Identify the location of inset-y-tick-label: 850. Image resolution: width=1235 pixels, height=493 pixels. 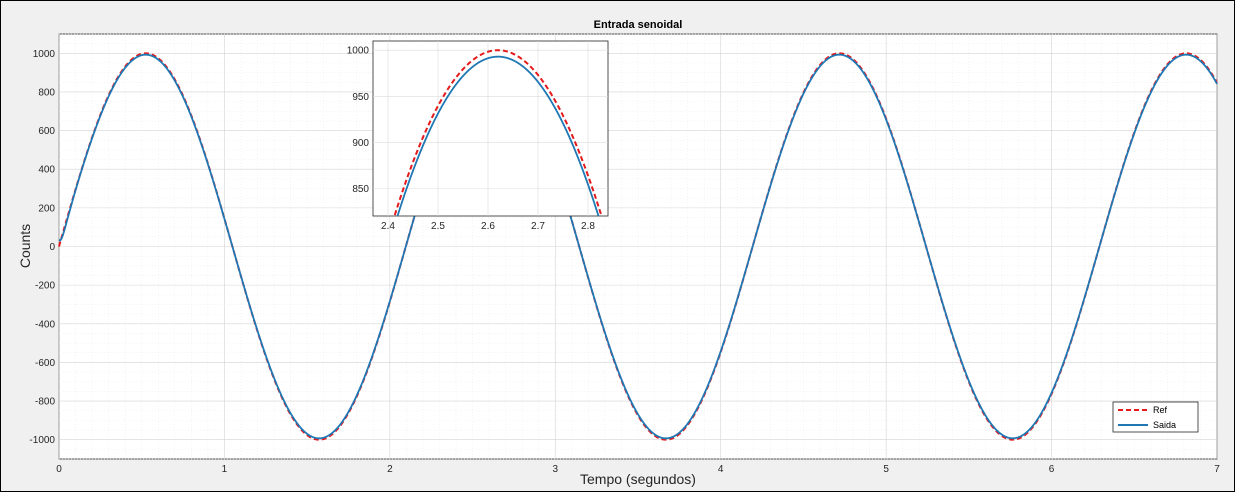
(360, 189).